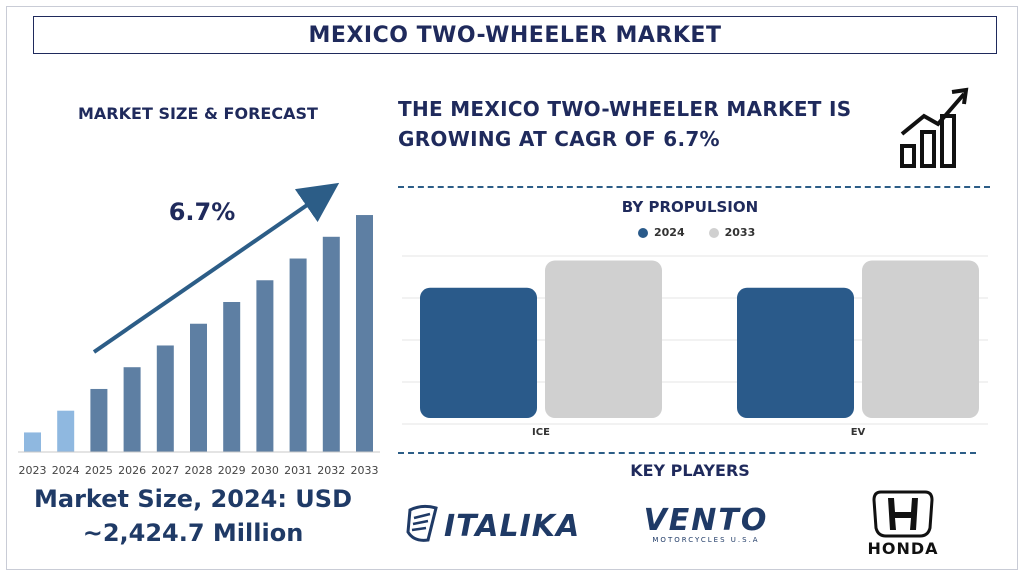  Describe the element at coordinates (202, 212) in the screenshot. I see `cagr-label: 6.7%` at that location.